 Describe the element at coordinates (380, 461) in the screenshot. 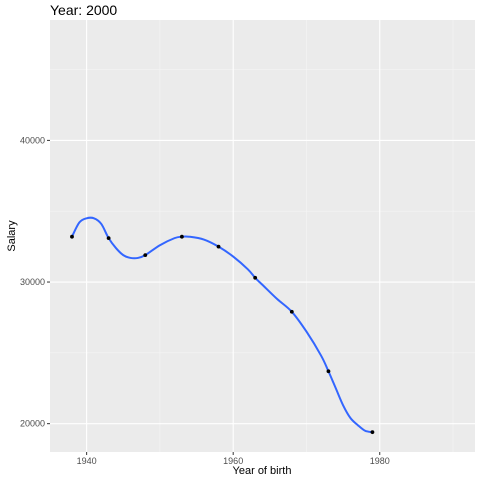

I see `x-tick-label: 1980` at that location.